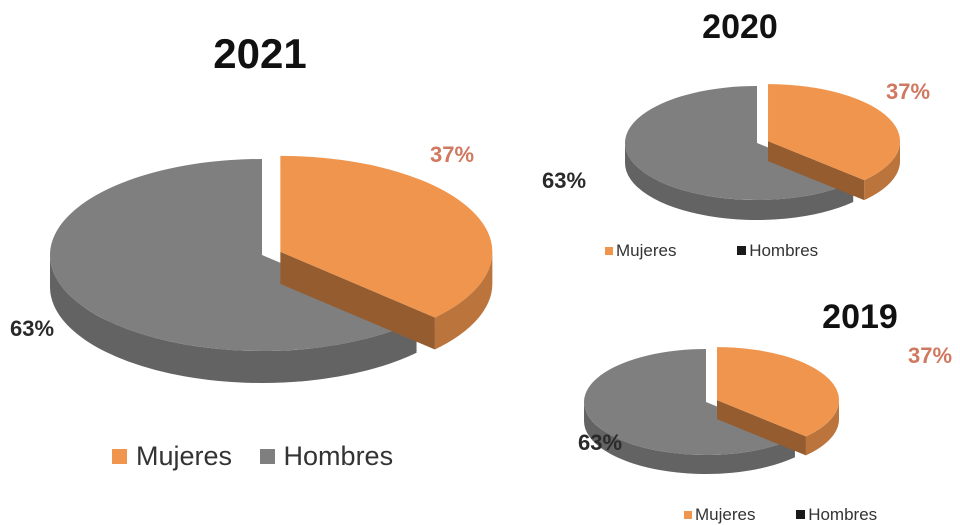 Image resolution: width=960 pixels, height=525 pixels. What do you see at coordinates (860, 317) in the screenshot?
I see `chart-title: 2019` at bounding box center [860, 317].